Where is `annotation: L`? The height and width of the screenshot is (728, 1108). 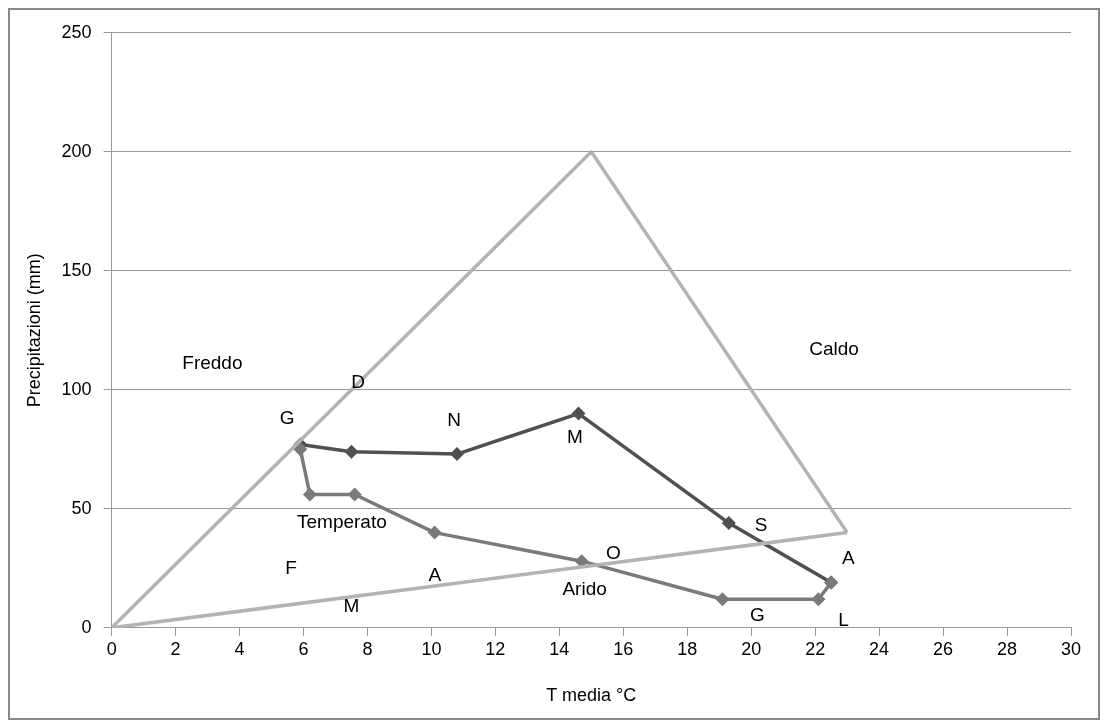 annotation: L is located at coordinates (843, 619).